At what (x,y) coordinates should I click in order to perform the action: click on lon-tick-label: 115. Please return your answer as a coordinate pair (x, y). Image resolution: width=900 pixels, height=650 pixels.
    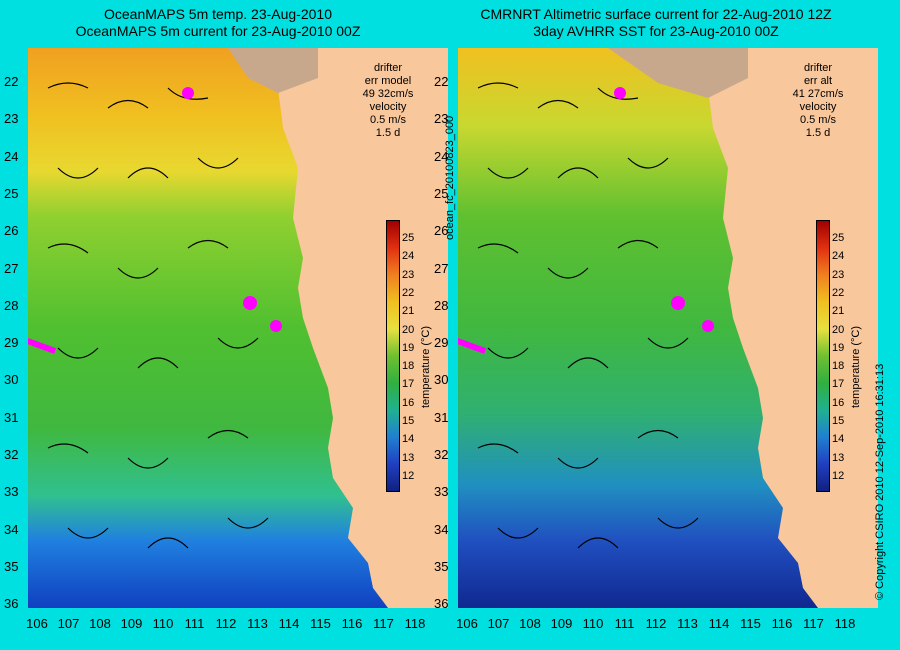
    Looking at the image, I should click on (750, 623).